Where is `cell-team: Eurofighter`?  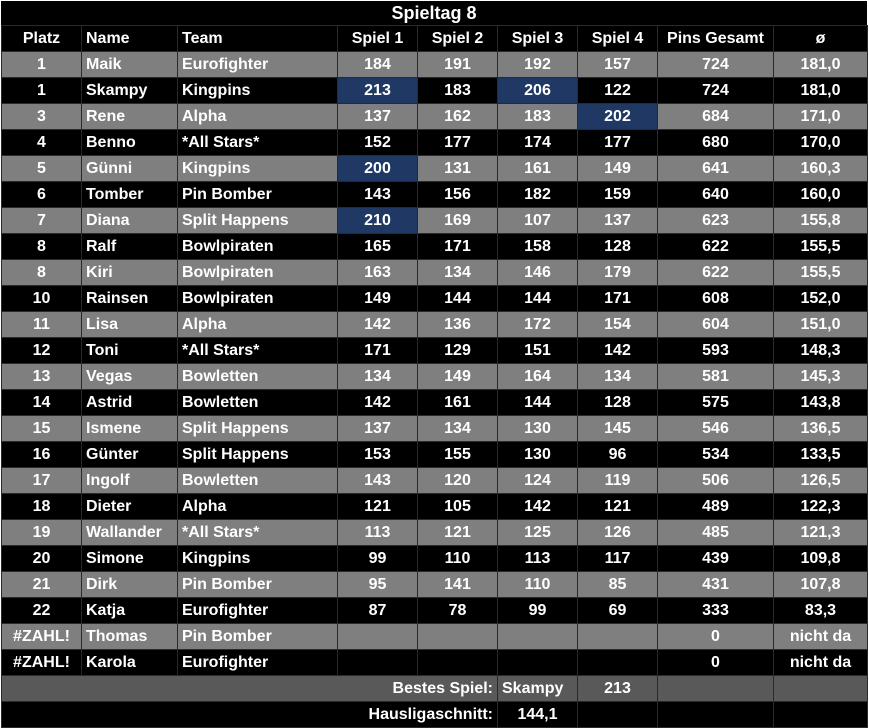 cell-team: Eurofighter is located at coordinates (257, 662).